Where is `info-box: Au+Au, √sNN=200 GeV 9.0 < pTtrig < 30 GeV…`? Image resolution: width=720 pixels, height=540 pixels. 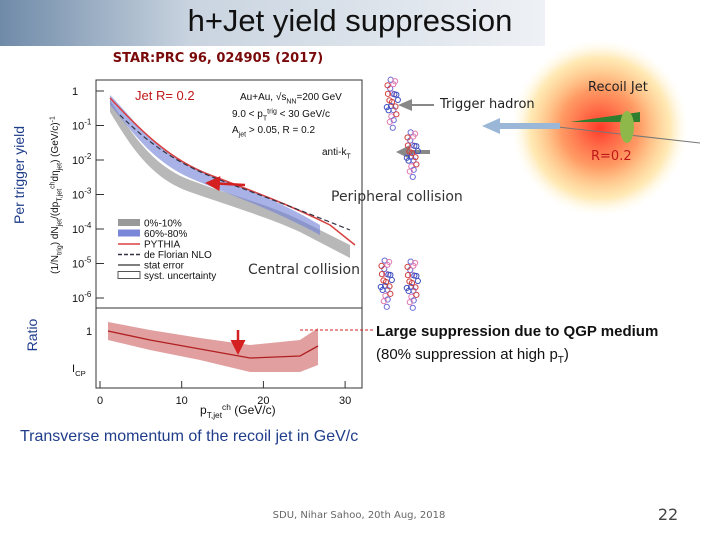
info-box: Au+Au, √sNN=200 GeV 9.0 < pTtrig < 30 GeV… is located at coordinates (291, 126).